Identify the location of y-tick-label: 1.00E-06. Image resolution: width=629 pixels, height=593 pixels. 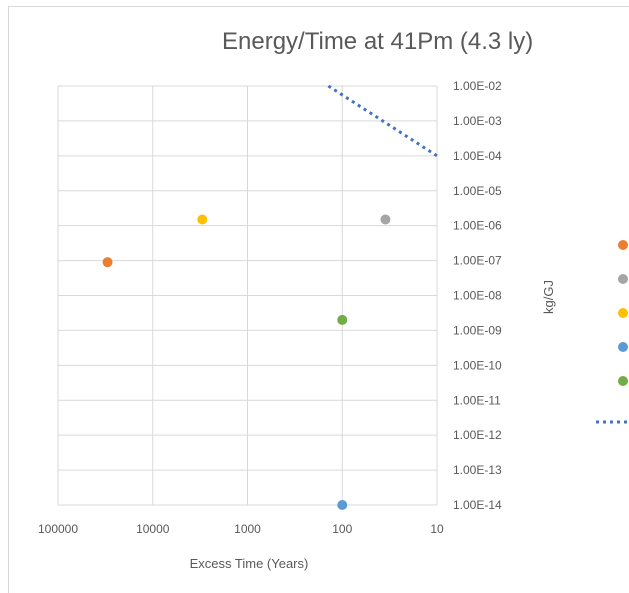
(477, 226).